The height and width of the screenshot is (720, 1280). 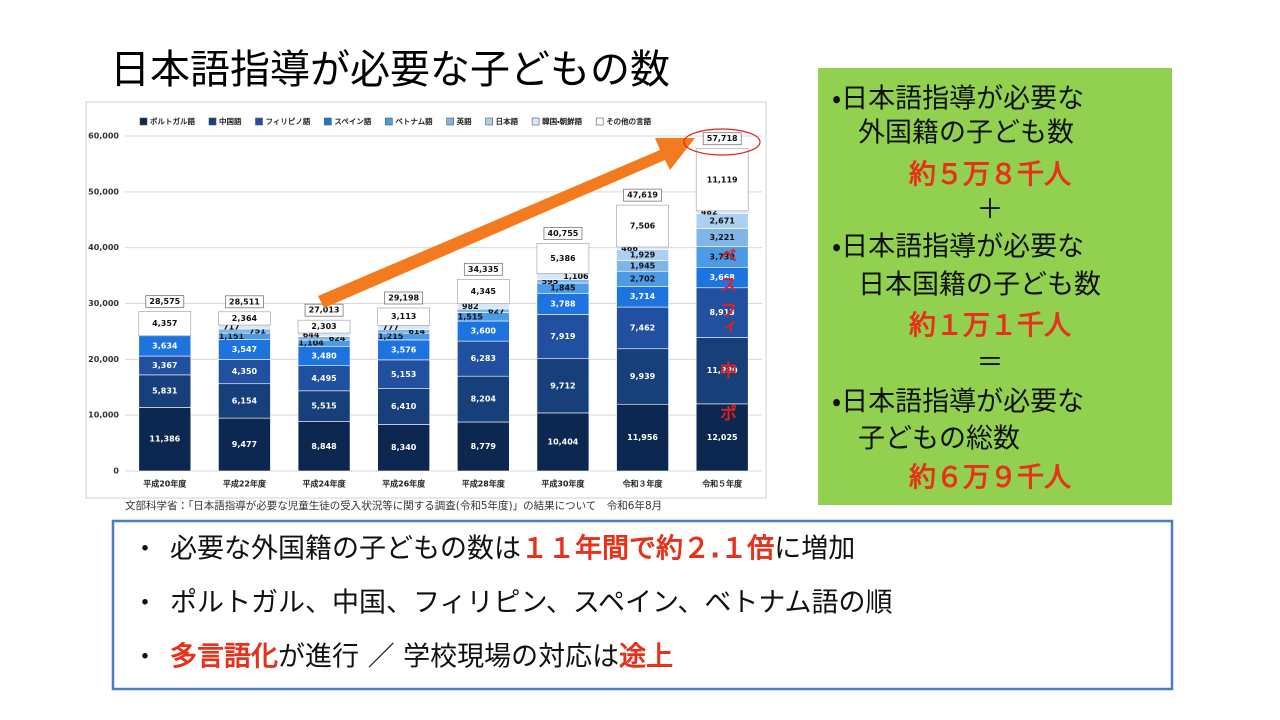 I want to click on segment-label: 751, so click(x=257, y=331).